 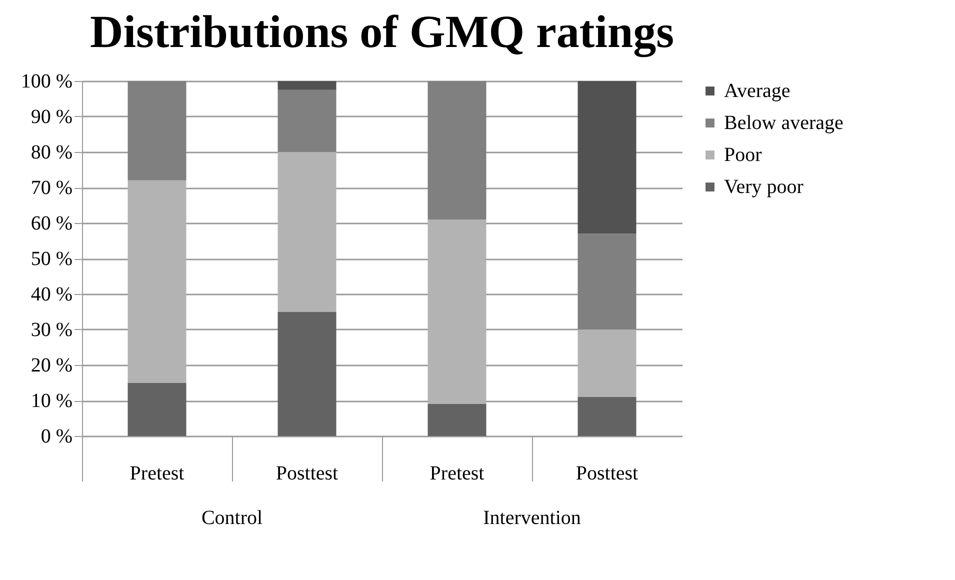 What do you see at coordinates (51, 223) in the screenshot?
I see `y-tick-label: 60 %` at bounding box center [51, 223].